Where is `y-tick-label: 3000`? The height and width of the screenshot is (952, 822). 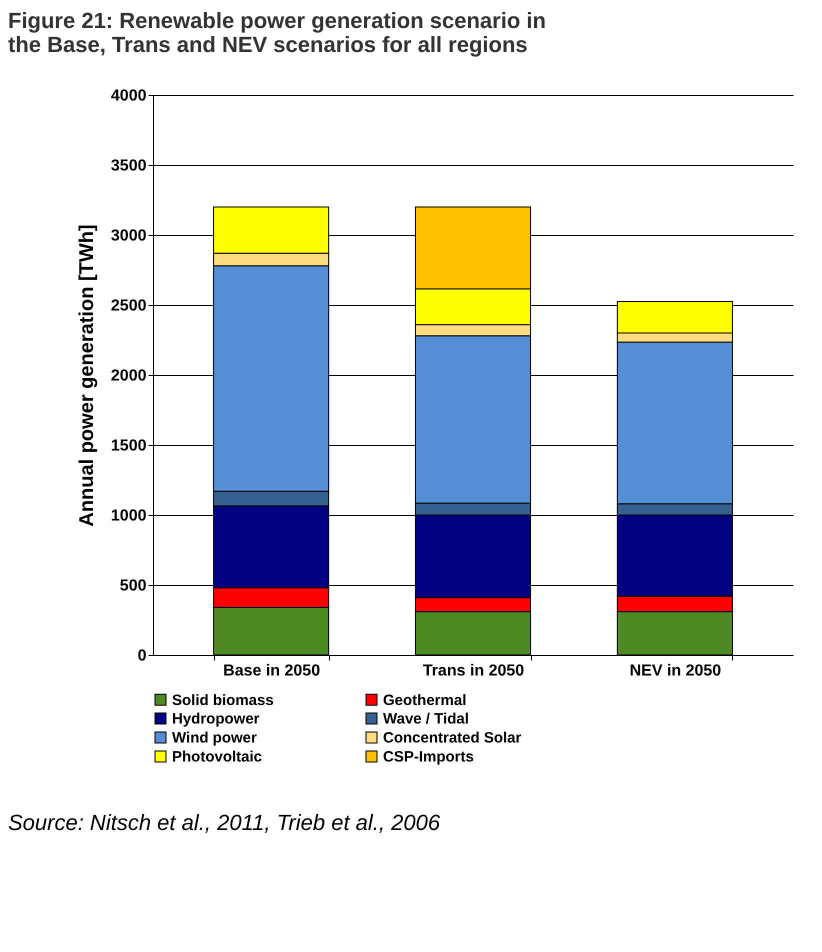
y-tick-label: 3000 is located at coordinates (128, 236).